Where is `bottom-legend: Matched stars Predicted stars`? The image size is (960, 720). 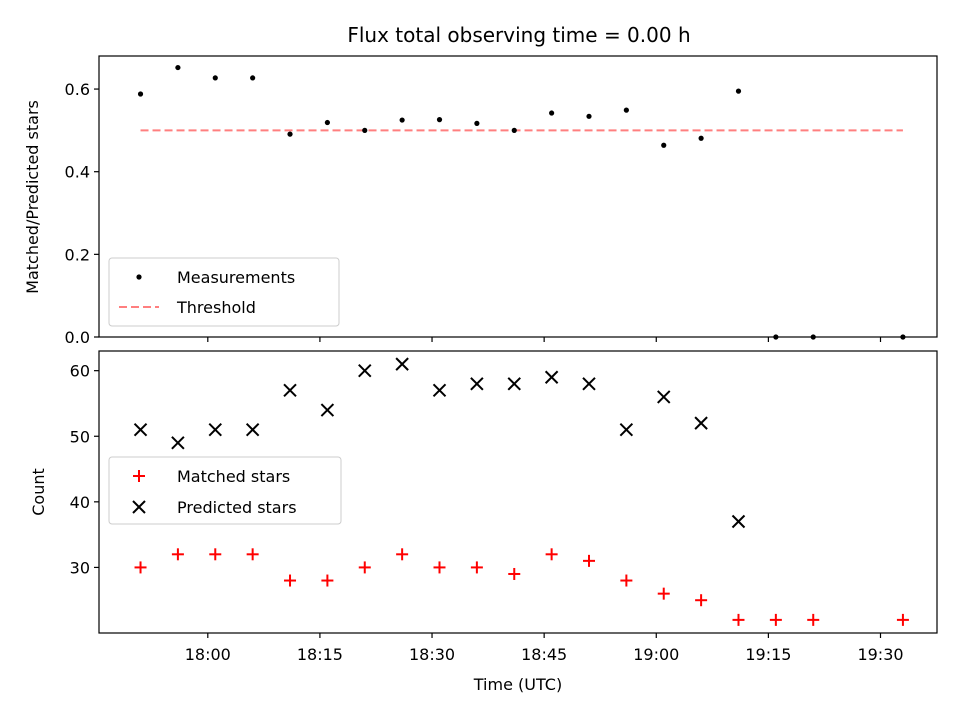
bottom-legend: Matched stars Predicted stars is located at coordinates (225, 490).